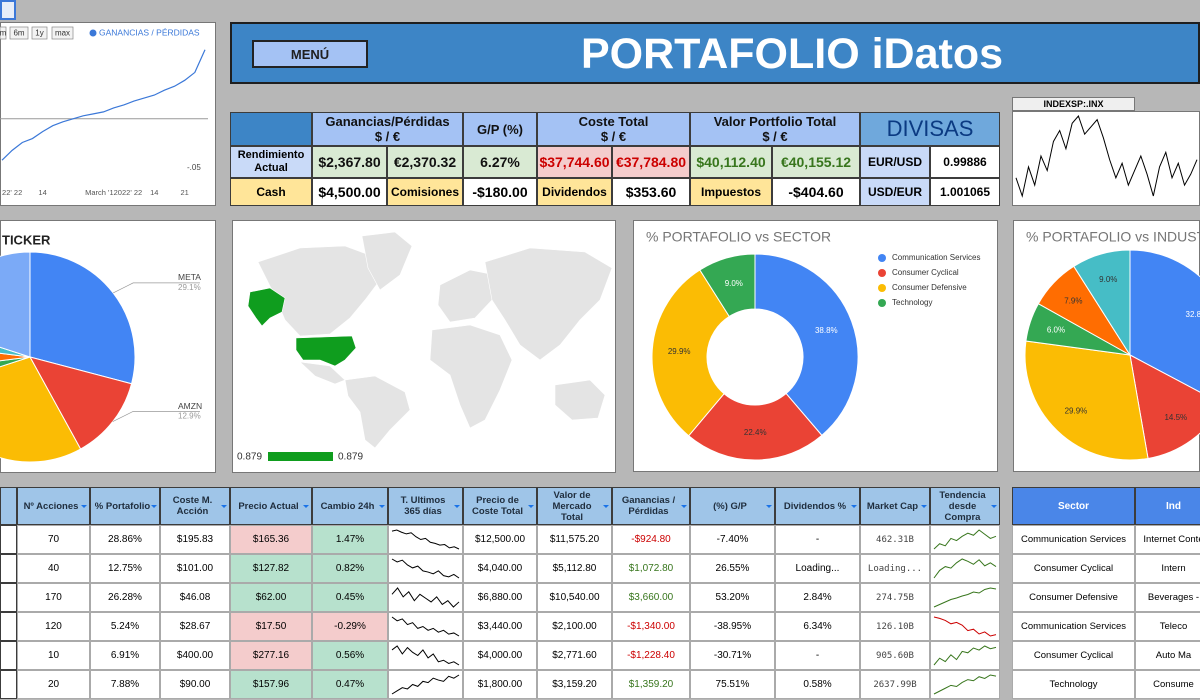 This screenshot has width=1200, height=700. I want to click on corner-cell, so click(271, 129).